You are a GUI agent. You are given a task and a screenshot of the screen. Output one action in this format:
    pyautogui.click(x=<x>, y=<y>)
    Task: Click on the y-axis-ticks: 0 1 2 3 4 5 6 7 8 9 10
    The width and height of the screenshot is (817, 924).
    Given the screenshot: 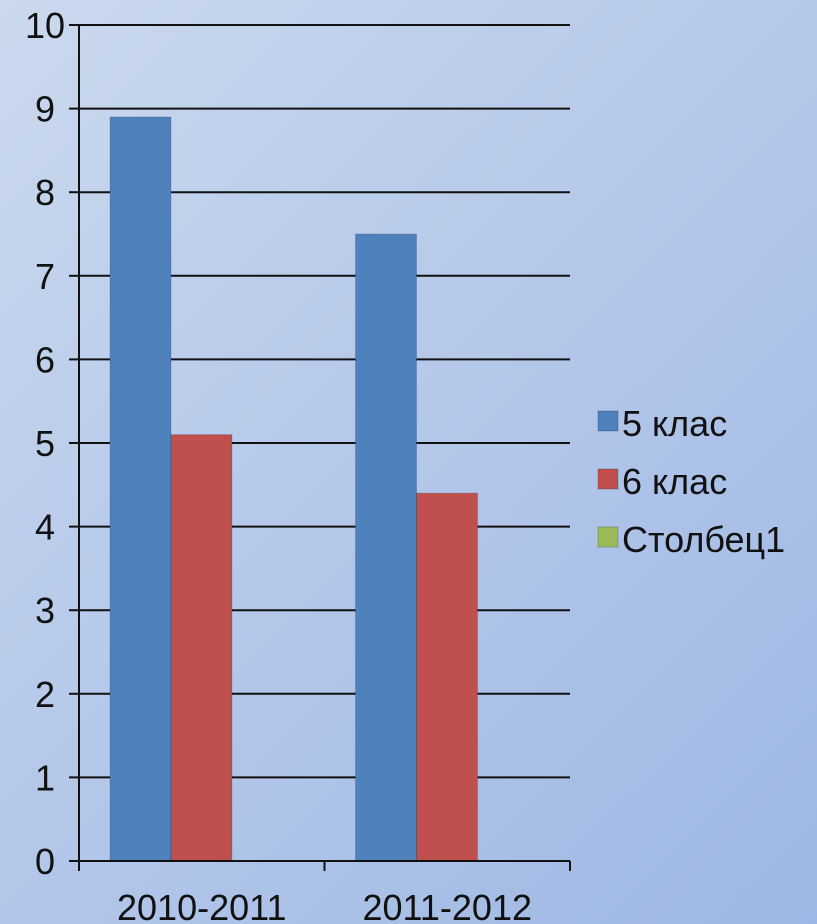 What is the action you would take?
    pyautogui.click(x=52, y=443)
    